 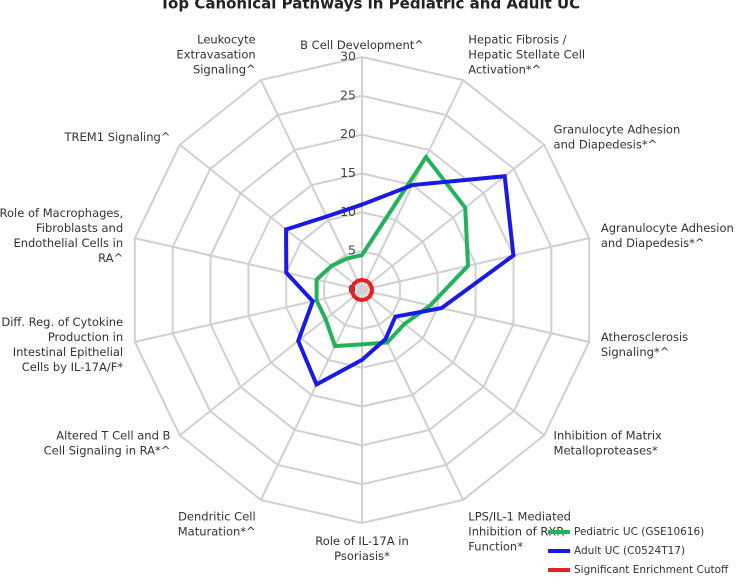 What do you see at coordinates (629, 551) in the screenshot?
I see `legend-label: Adult UC (C0524T17)` at bounding box center [629, 551].